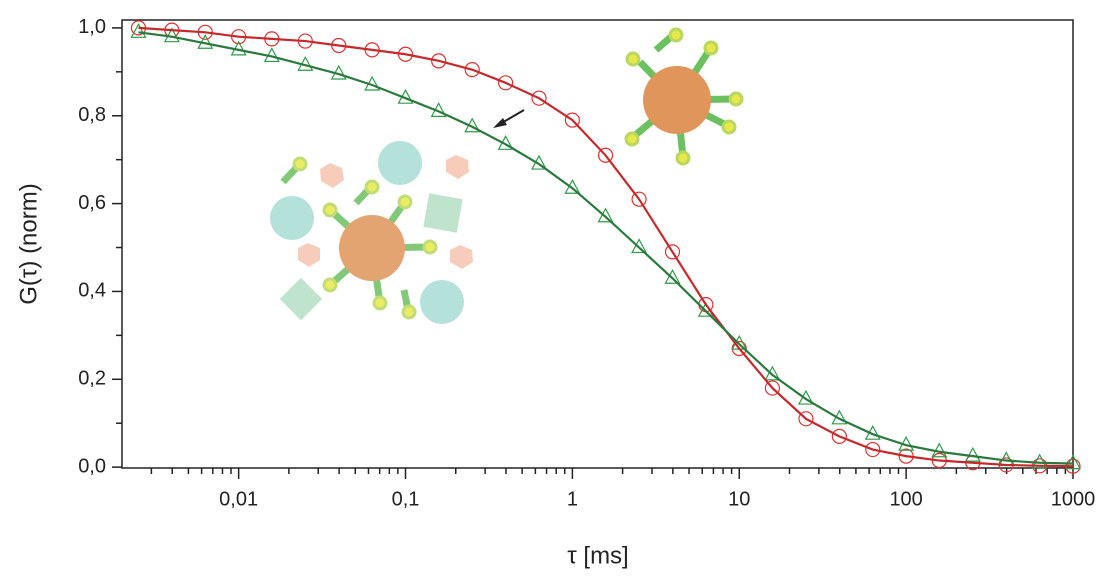  Describe the element at coordinates (238, 499) in the screenshot. I see `x-tick-label: 0,01` at that location.